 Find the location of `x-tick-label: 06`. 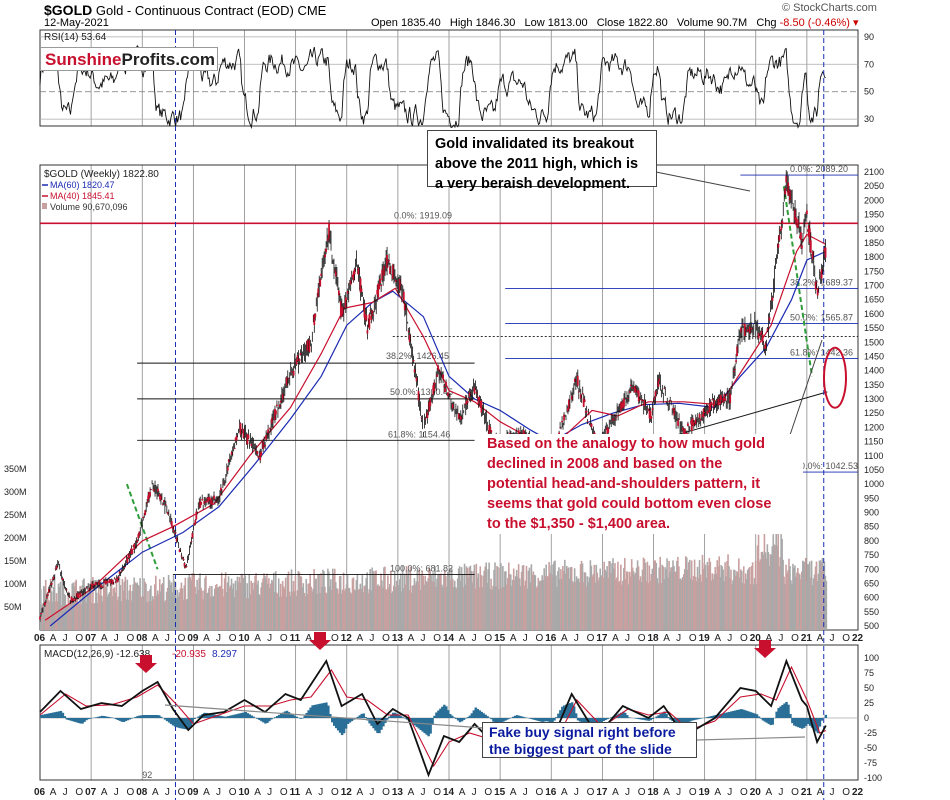

x-tick-label: 06 is located at coordinates (40, 638).